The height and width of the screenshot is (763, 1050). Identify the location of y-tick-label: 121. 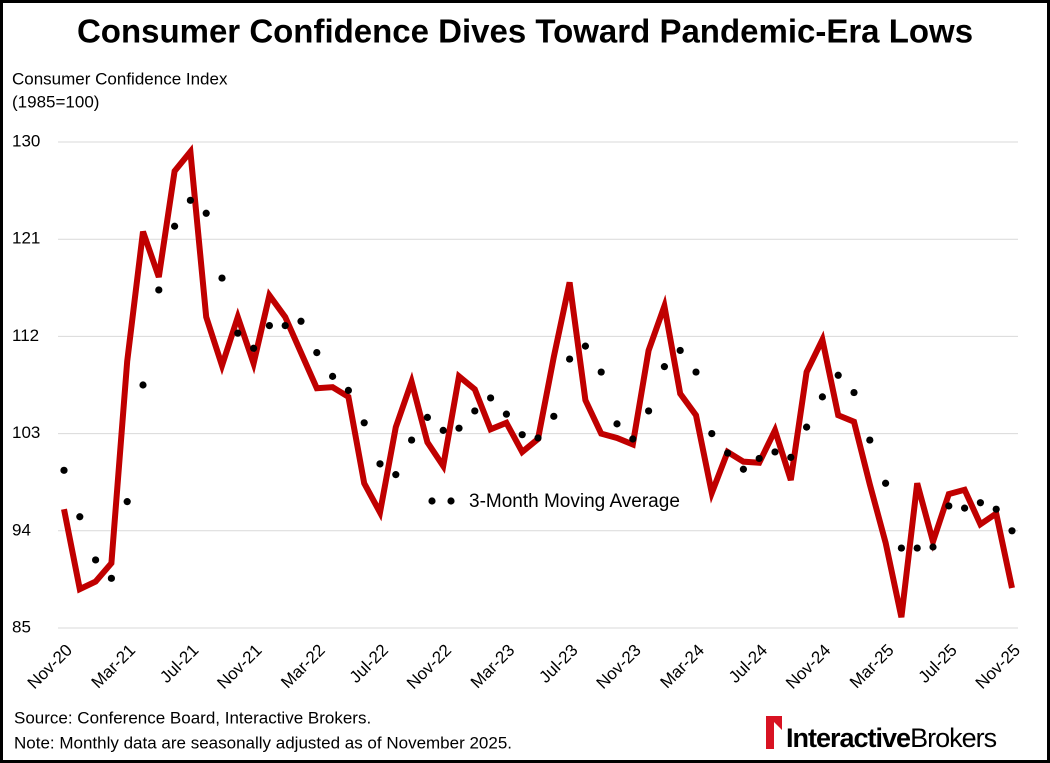
(26, 238).